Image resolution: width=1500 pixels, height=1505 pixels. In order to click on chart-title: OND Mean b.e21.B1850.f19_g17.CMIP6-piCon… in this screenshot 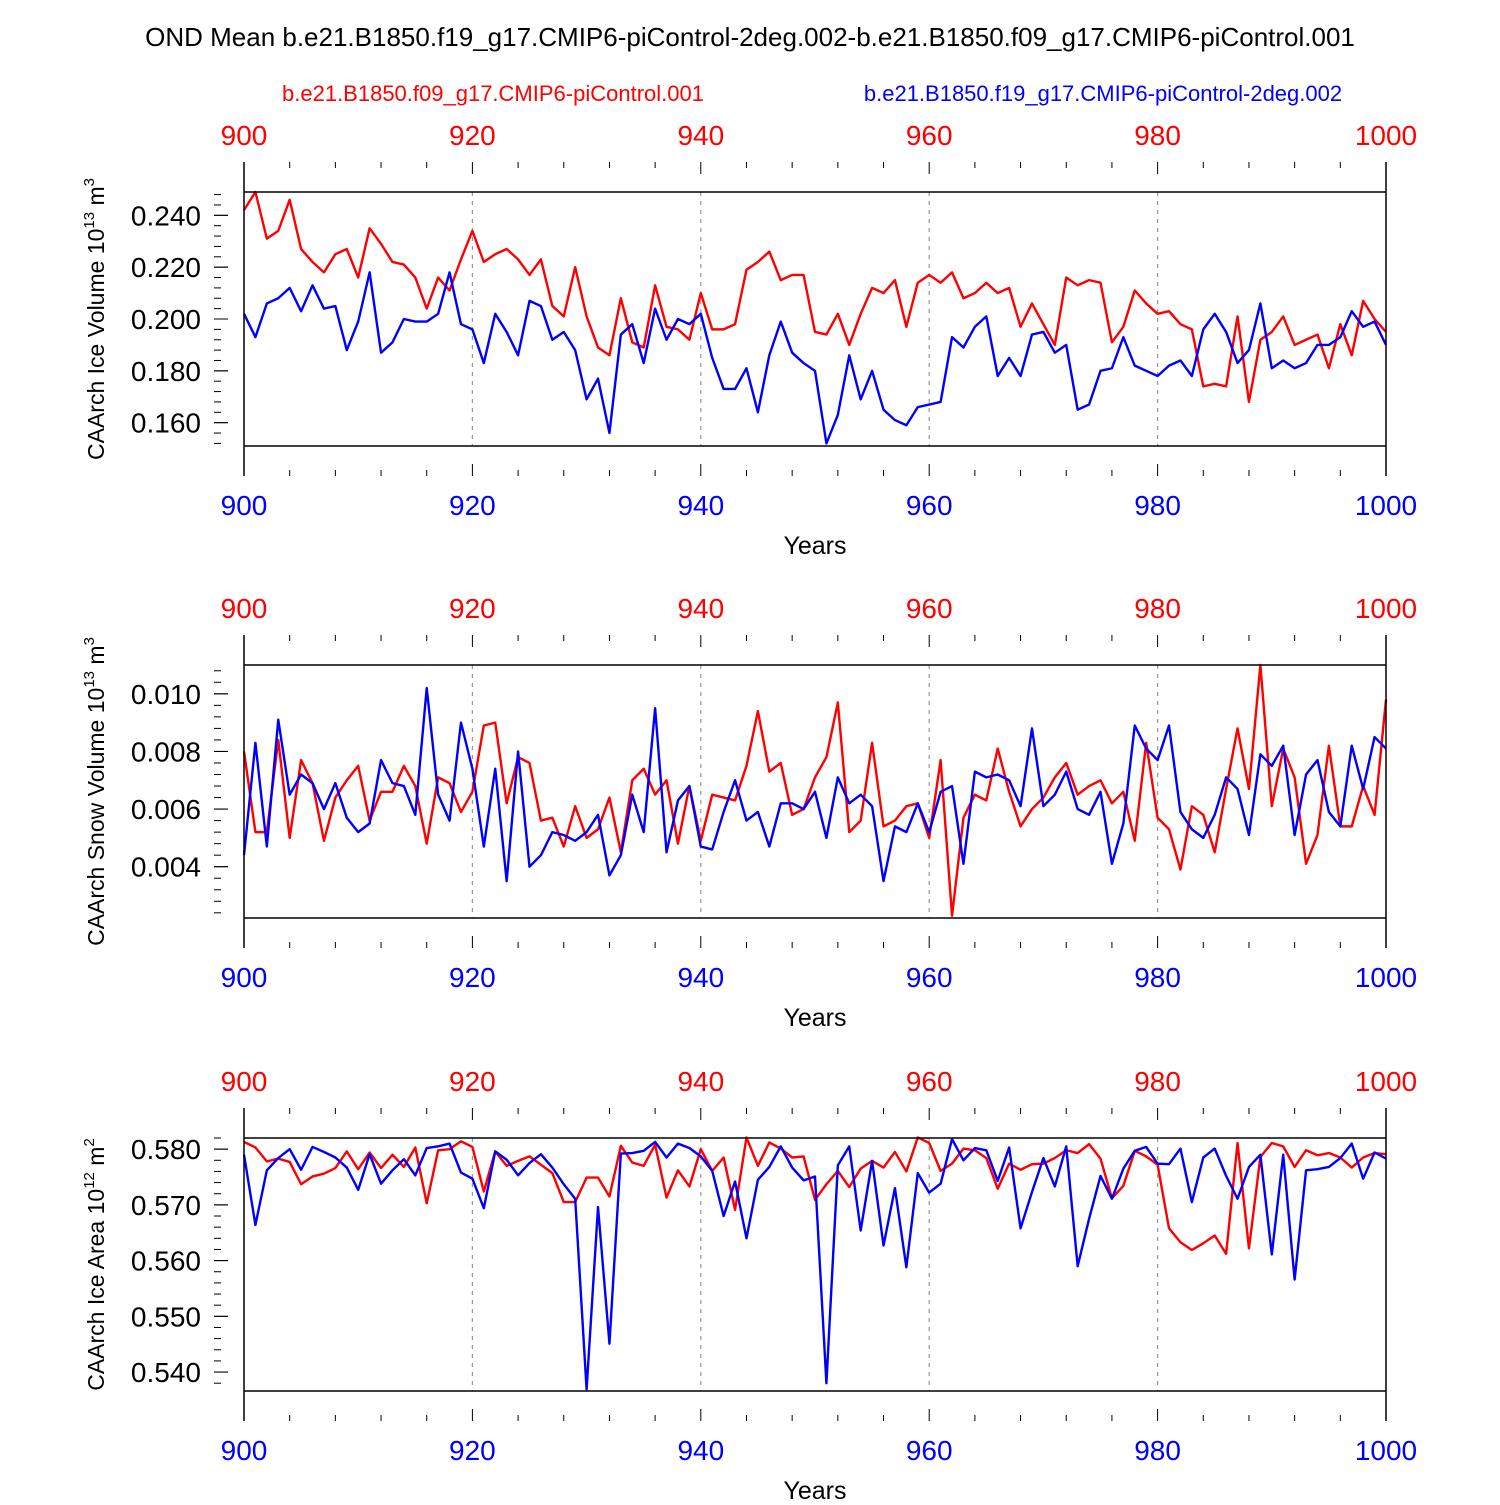, I will do `click(750, 37)`.